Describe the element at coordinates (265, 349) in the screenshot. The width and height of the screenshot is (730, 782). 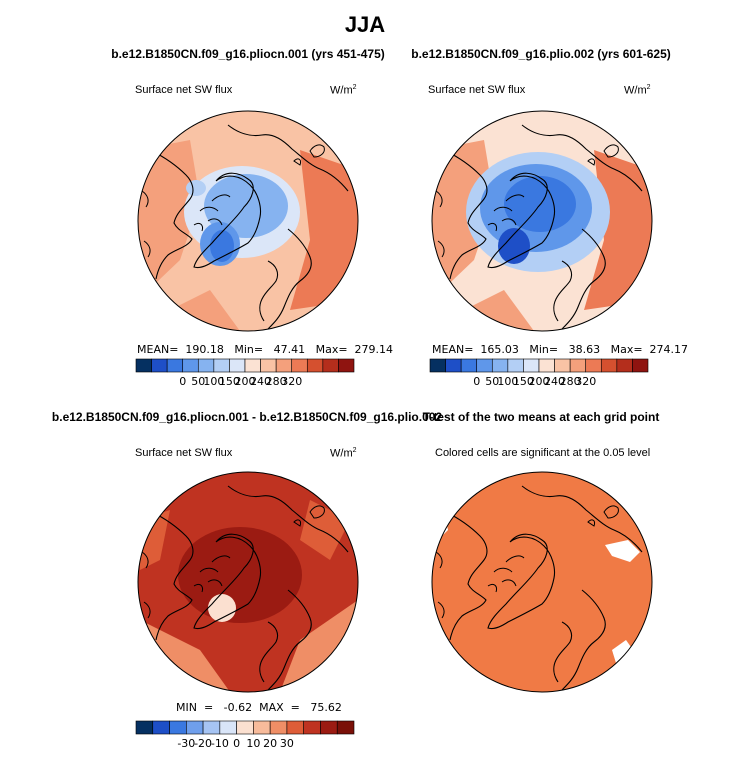
I see `panel1-stats: MEAN= 190.18 Min= 47.41 Max= 279.14` at that location.